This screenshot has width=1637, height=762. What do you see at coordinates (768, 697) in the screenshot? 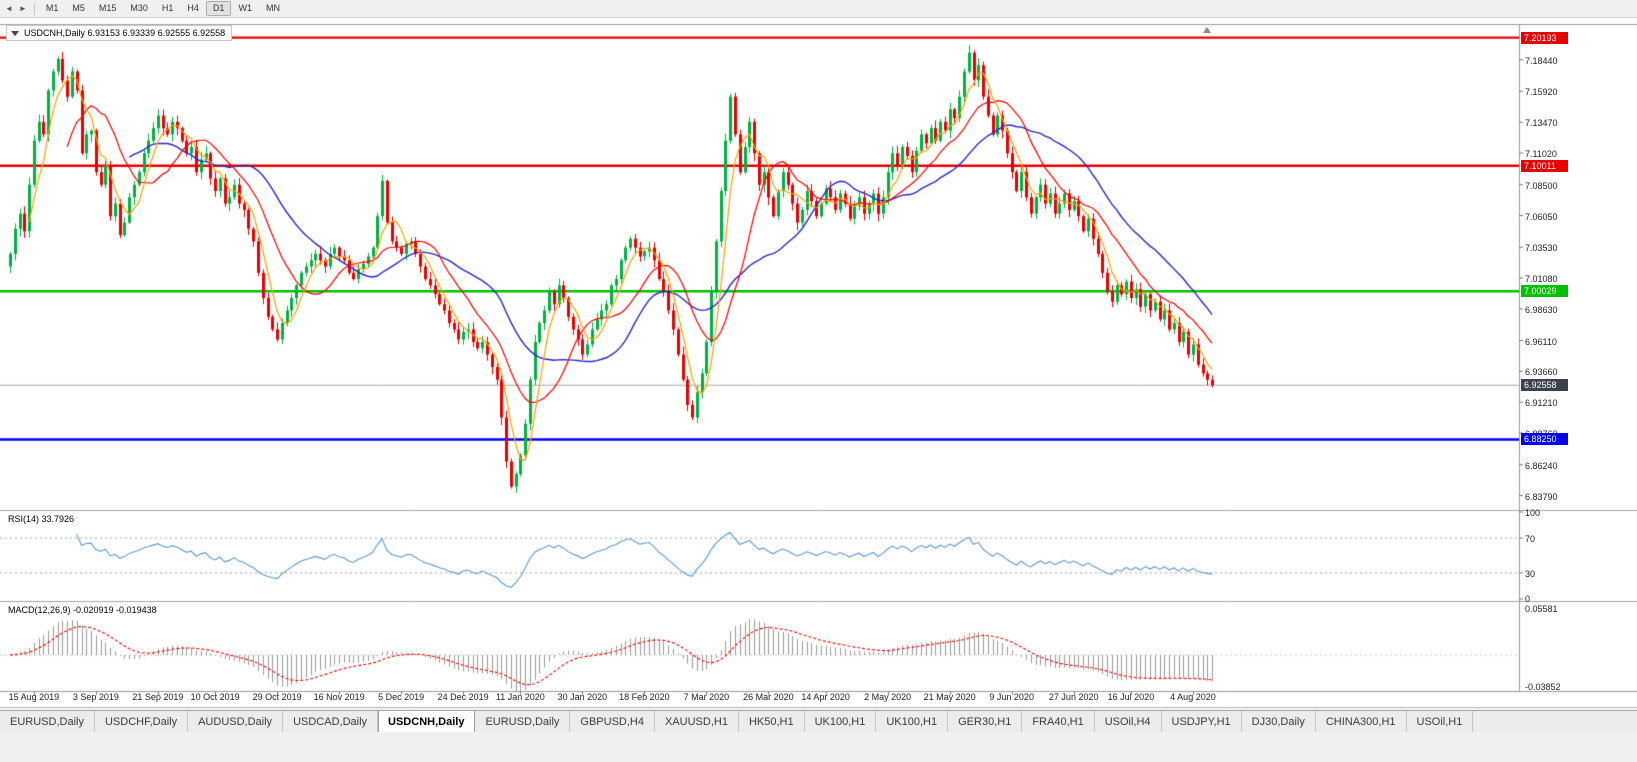
I see `time-axis-label: 26 Mar 2020` at bounding box center [768, 697].